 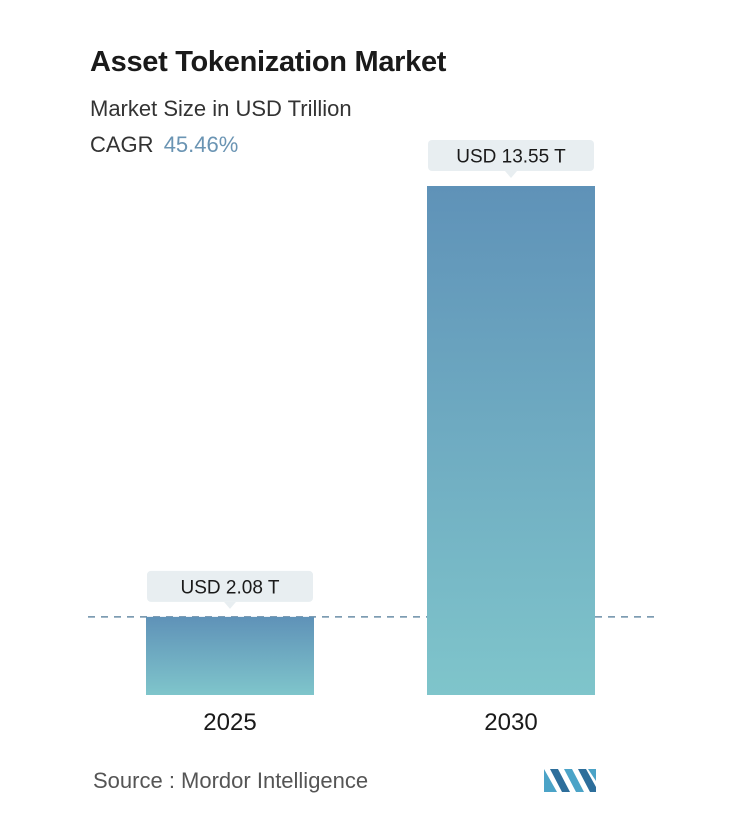 What do you see at coordinates (510, 722) in the screenshot?
I see `x-tick-label: 2030` at bounding box center [510, 722].